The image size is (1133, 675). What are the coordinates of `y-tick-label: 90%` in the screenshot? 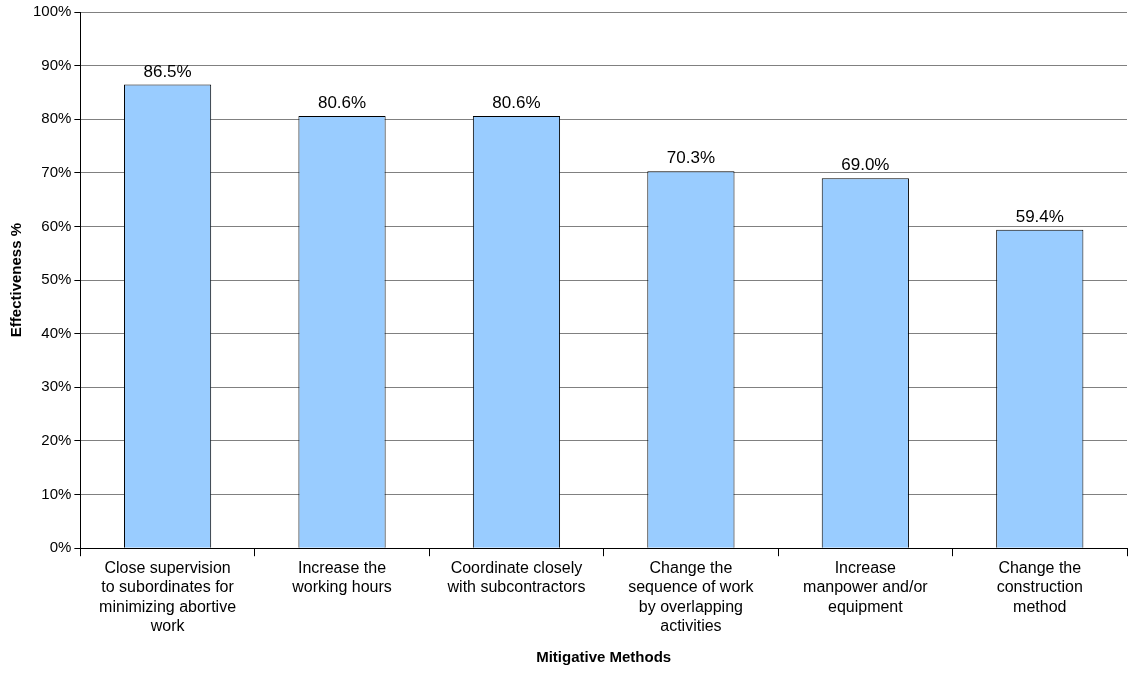 It's located at (56, 64).